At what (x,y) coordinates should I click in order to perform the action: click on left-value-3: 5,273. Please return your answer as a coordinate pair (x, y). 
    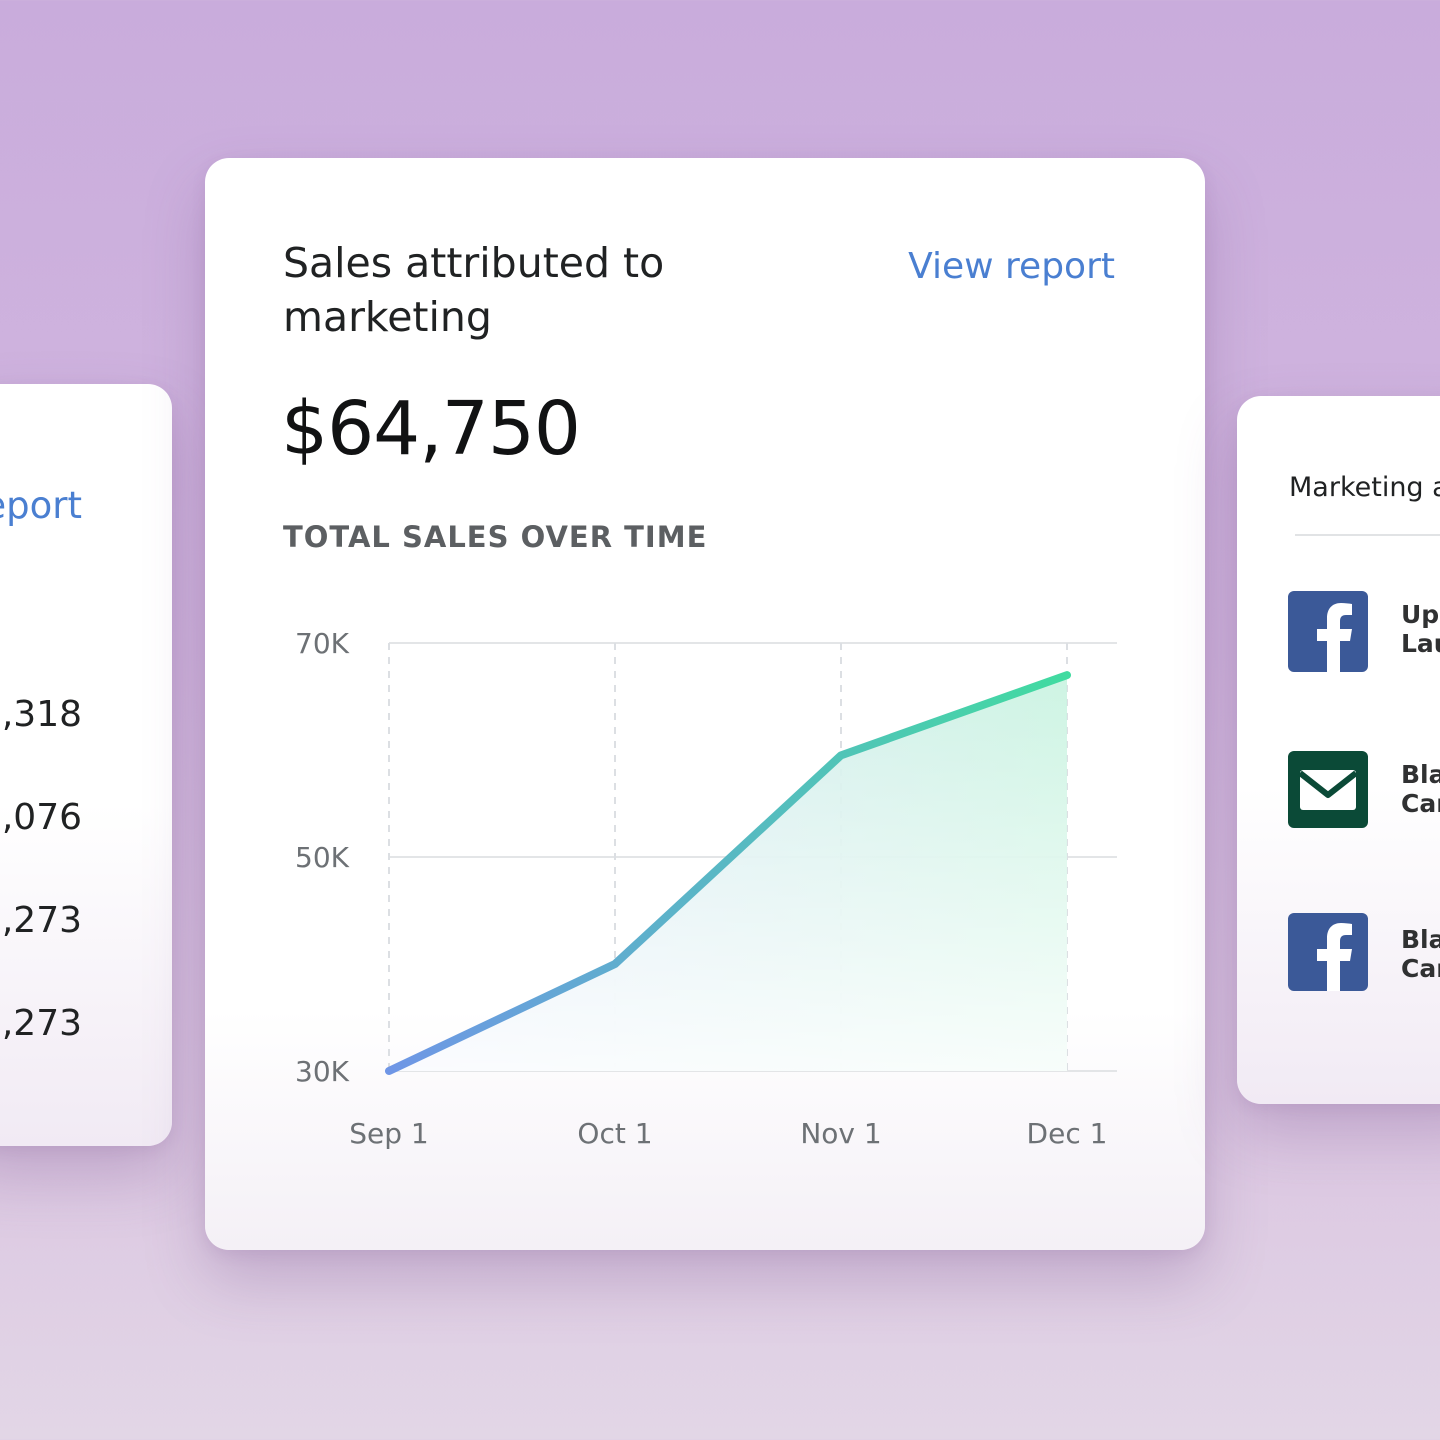
    Looking at the image, I should click on (41, 920).